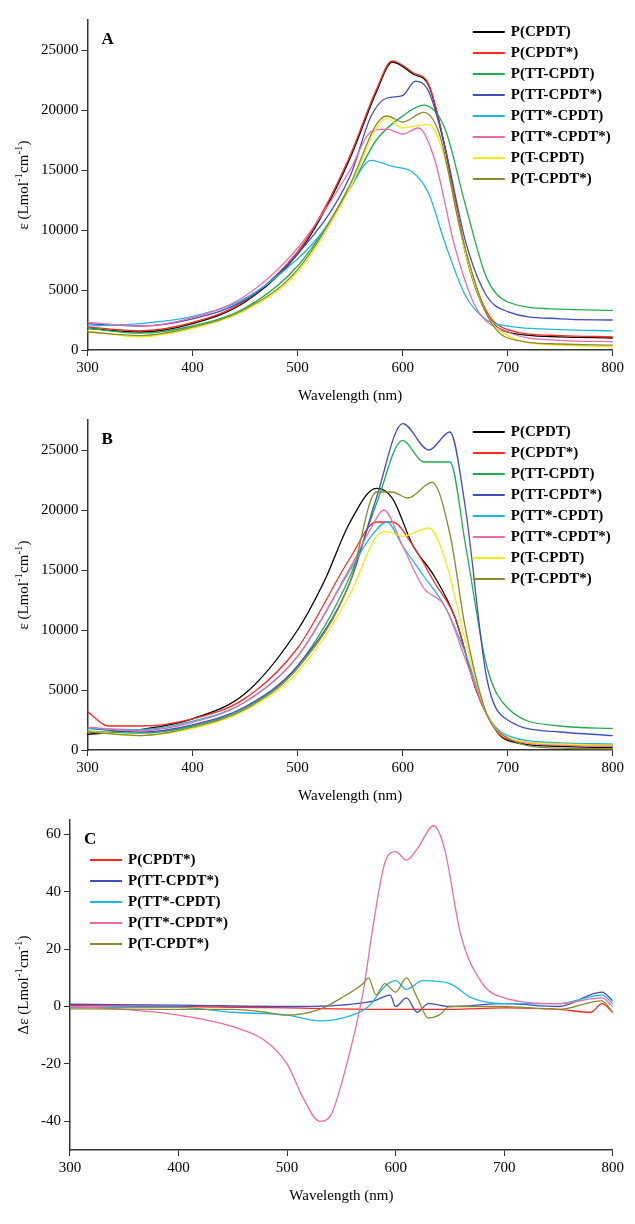 Image resolution: width=635 pixels, height=1224 pixels. What do you see at coordinates (21, 985) in the screenshot?
I see `y-axis-title: Δε (Lmol-1cm-1)` at bounding box center [21, 985].